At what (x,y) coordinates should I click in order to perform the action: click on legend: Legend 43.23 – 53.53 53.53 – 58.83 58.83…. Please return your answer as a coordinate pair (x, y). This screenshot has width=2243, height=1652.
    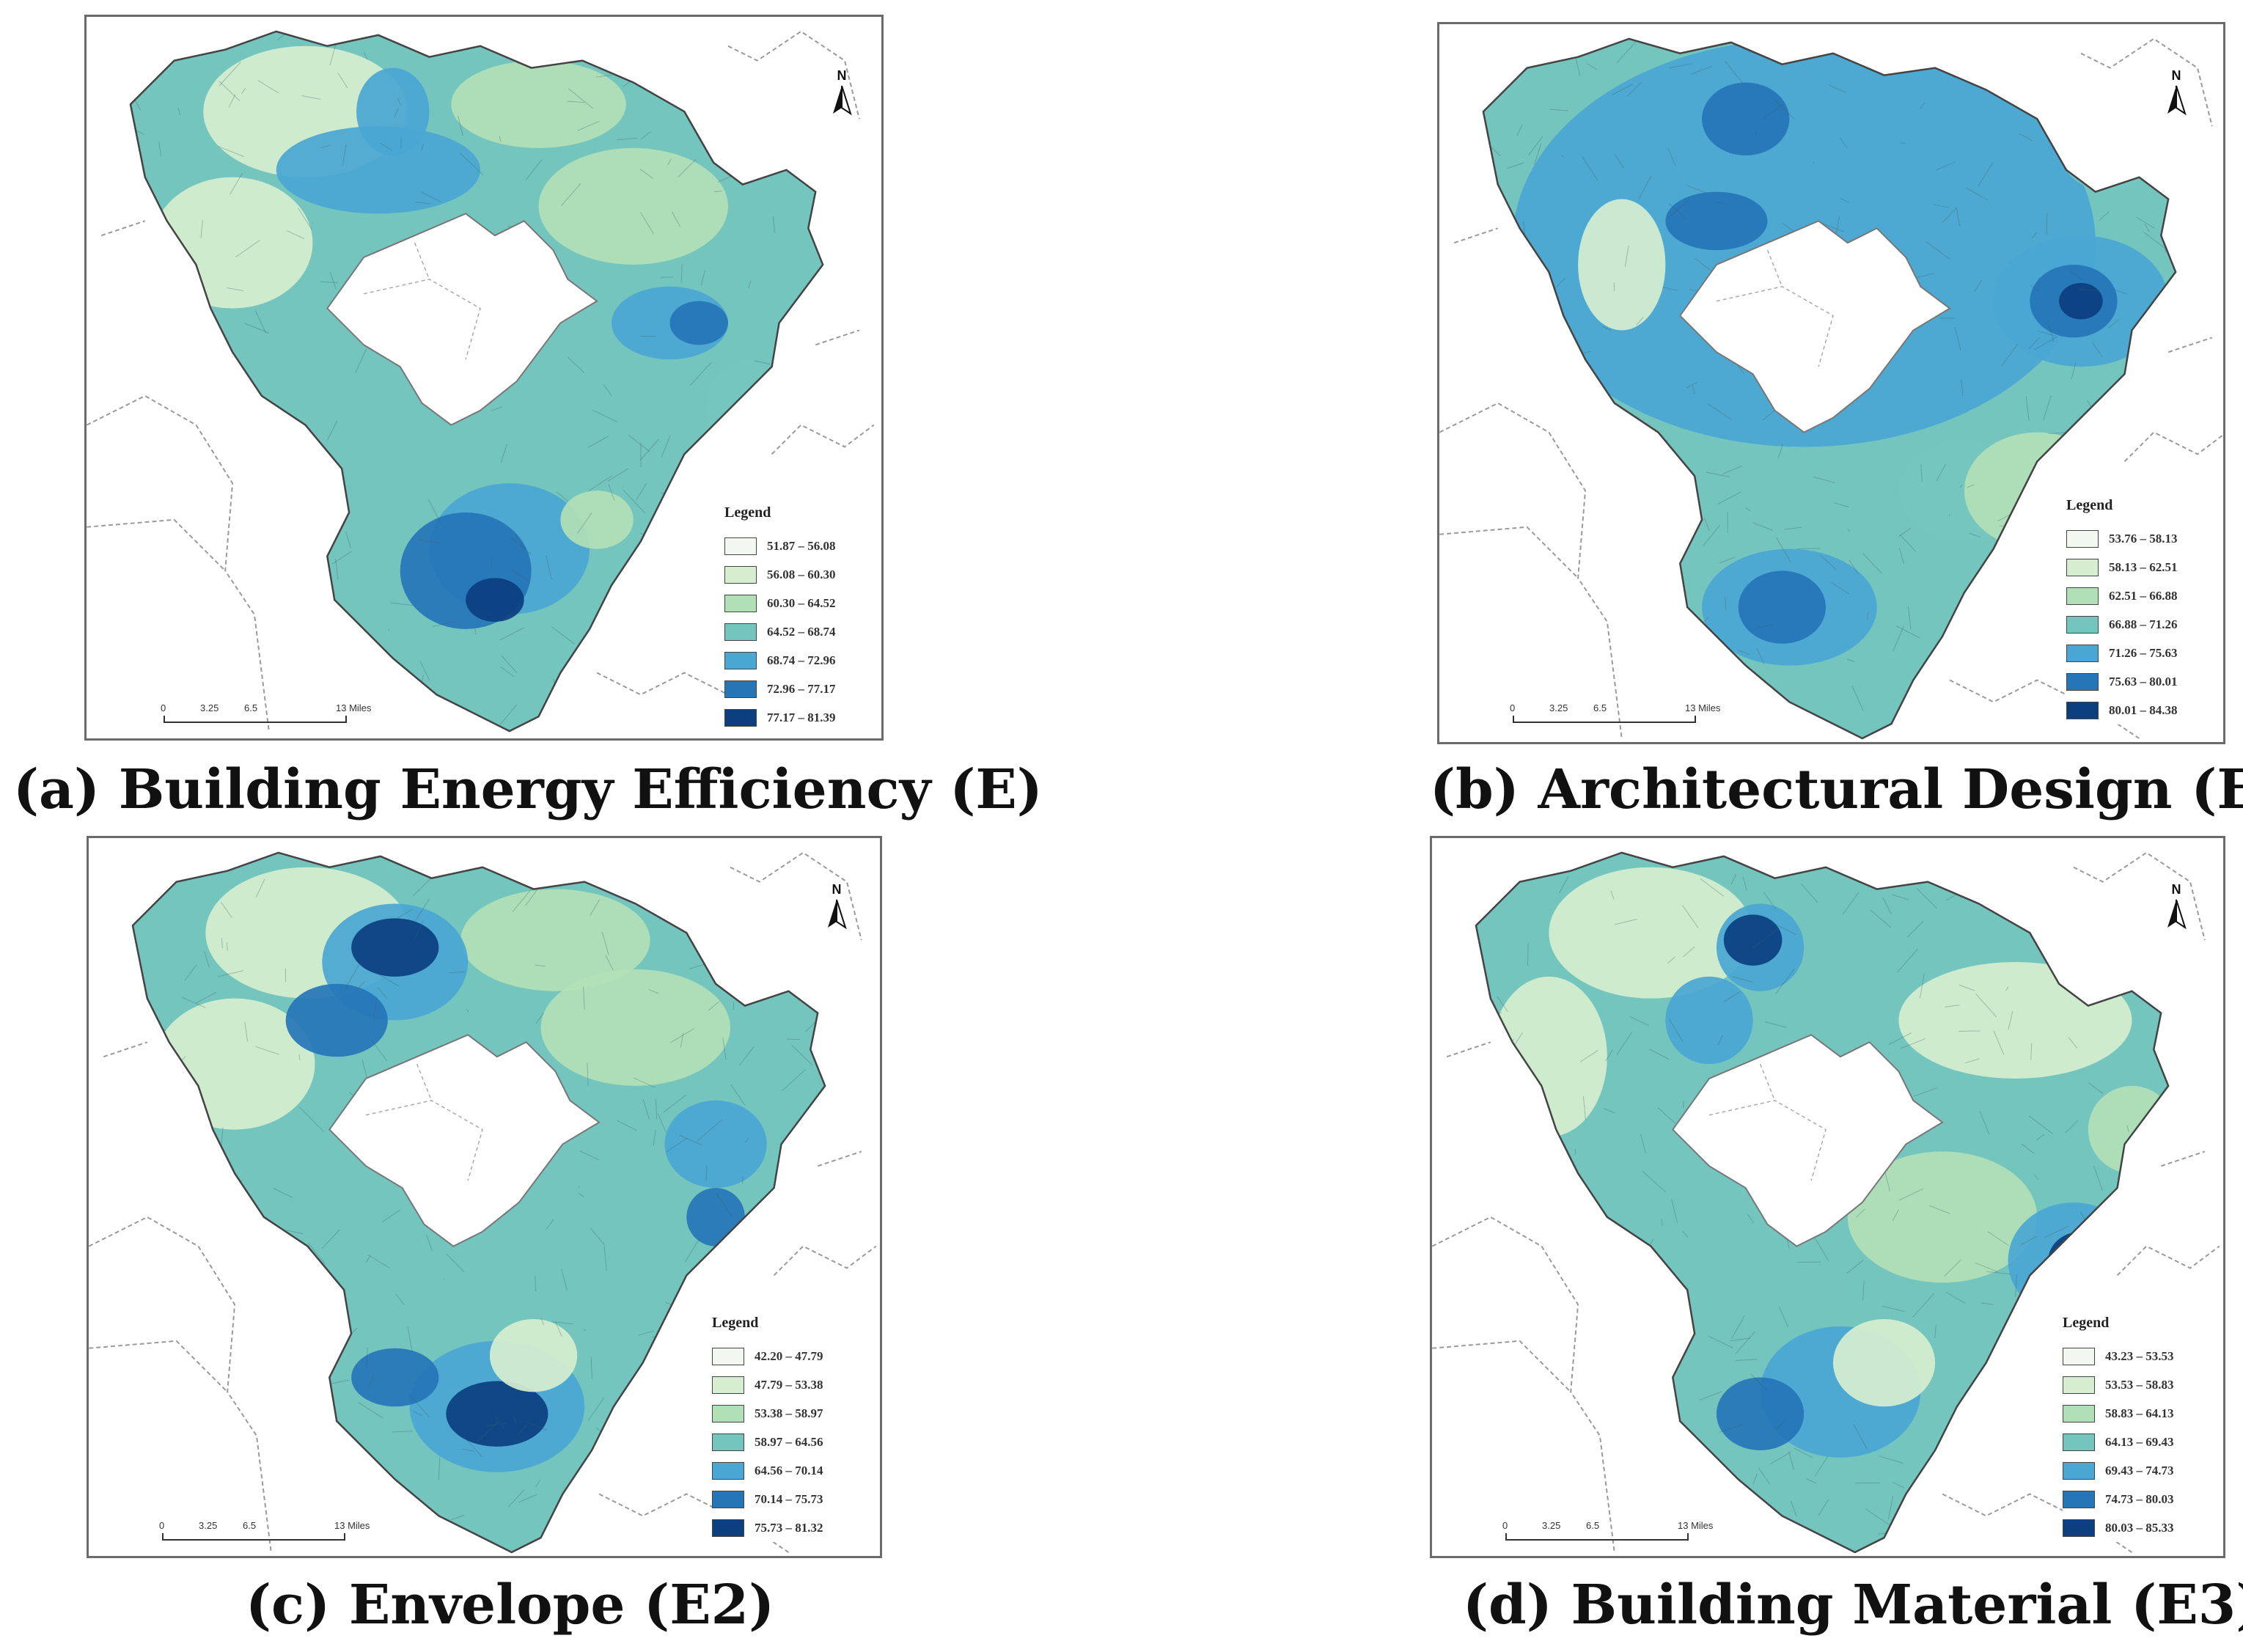
    Looking at the image, I should click on (2141, 1429).